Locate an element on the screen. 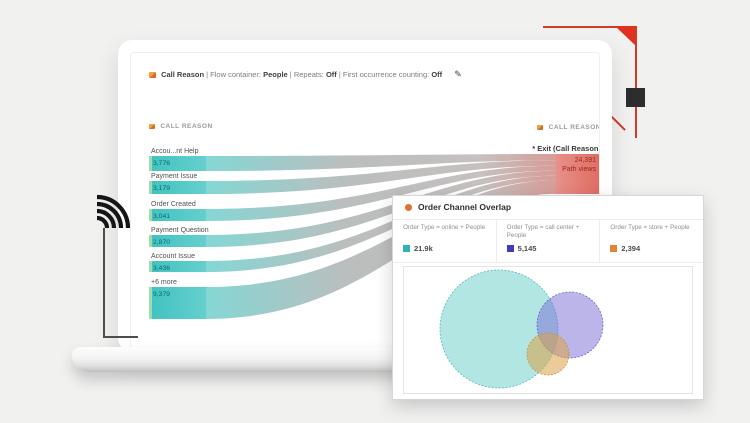 The width and height of the screenshot is (750, 423). flow-node-value: 3,776 is located at coordinates (162, 163).